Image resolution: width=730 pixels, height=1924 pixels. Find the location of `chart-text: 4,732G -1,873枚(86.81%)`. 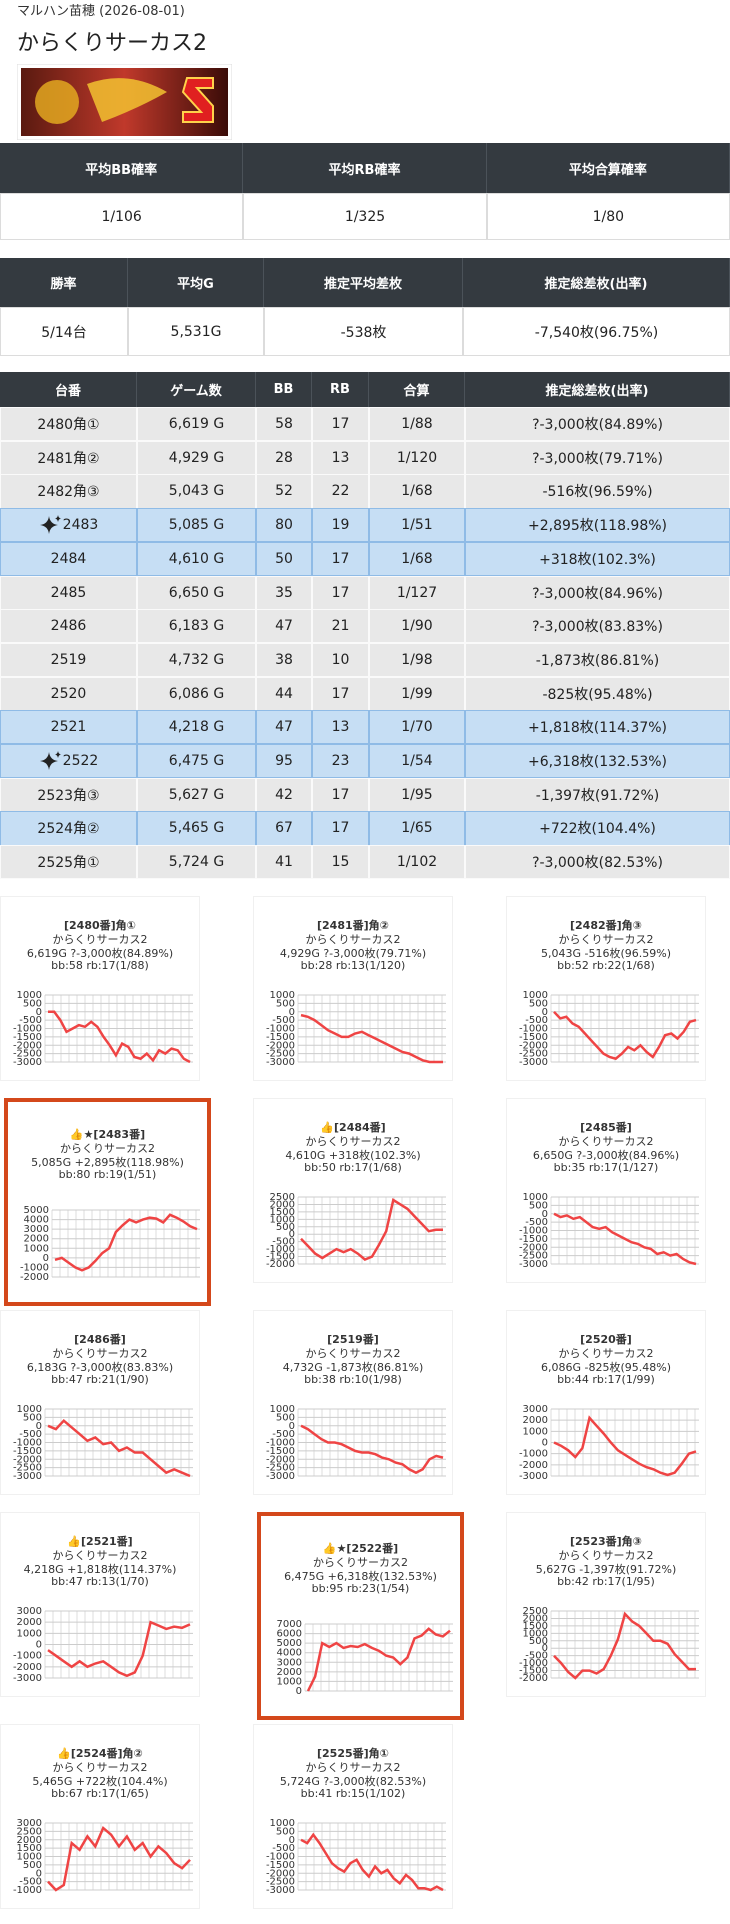

chart-text: 4,732G -1,873枚(86.81%) is located at coordinates (353, 1367).